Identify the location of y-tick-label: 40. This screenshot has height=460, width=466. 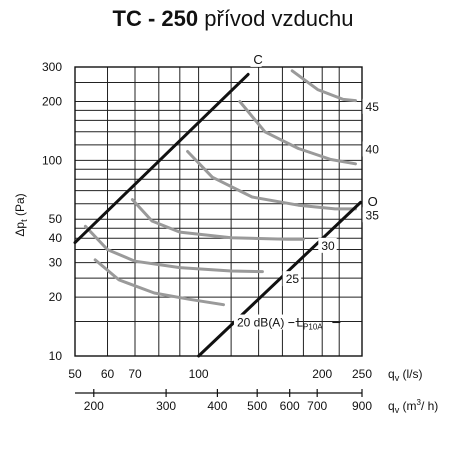
(56, 238).